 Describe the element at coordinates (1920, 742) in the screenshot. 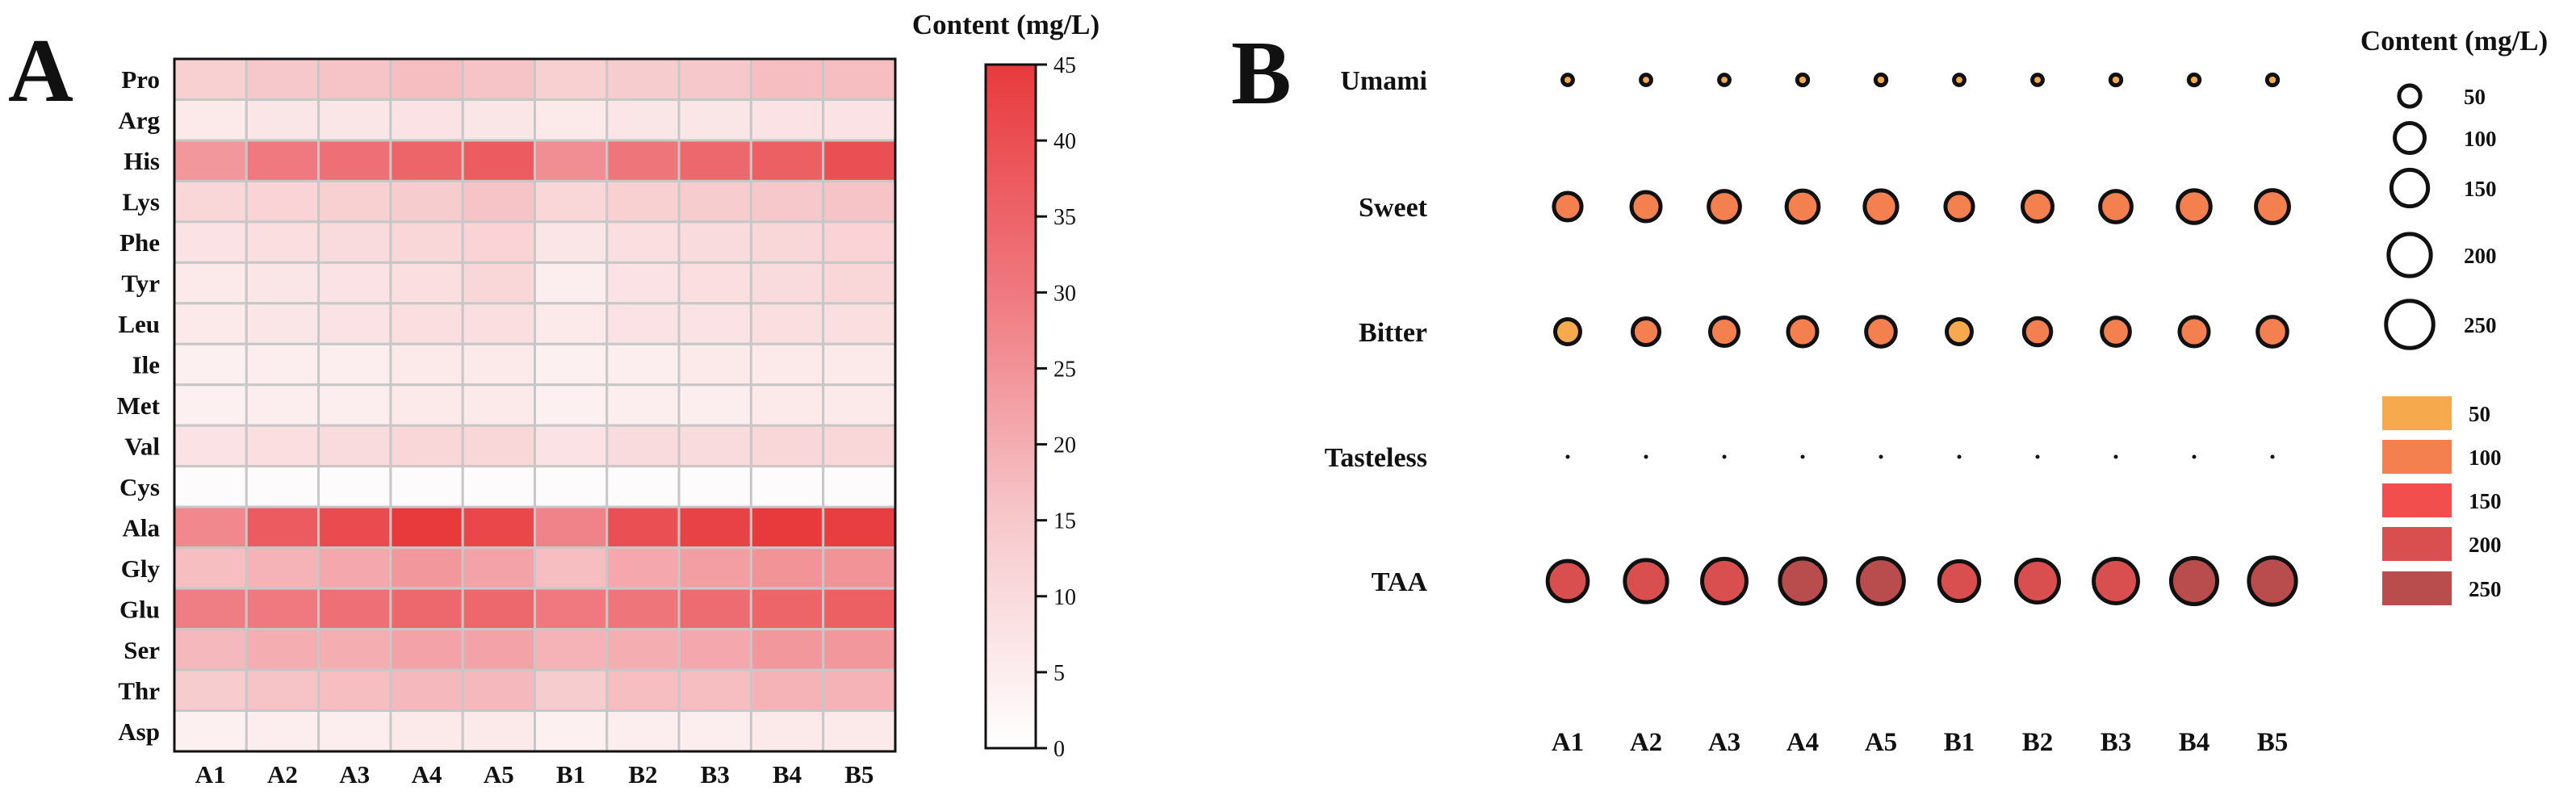

I see `bubble-column-labels: A1 A2 A3 A4 A5 B1 B2 B3 B4 B5` at that location.